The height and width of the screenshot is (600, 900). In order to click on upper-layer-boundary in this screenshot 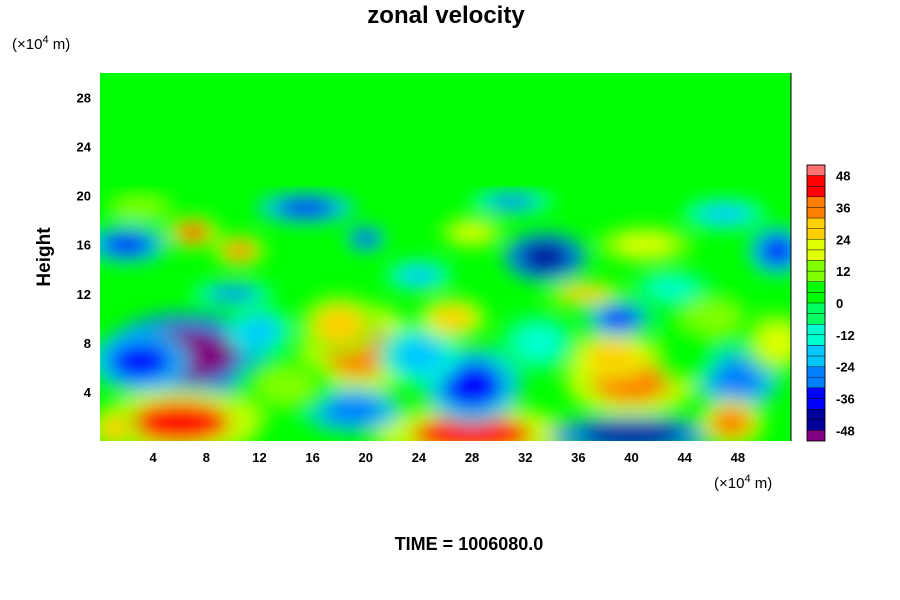, I will do `click(445, 183)`.